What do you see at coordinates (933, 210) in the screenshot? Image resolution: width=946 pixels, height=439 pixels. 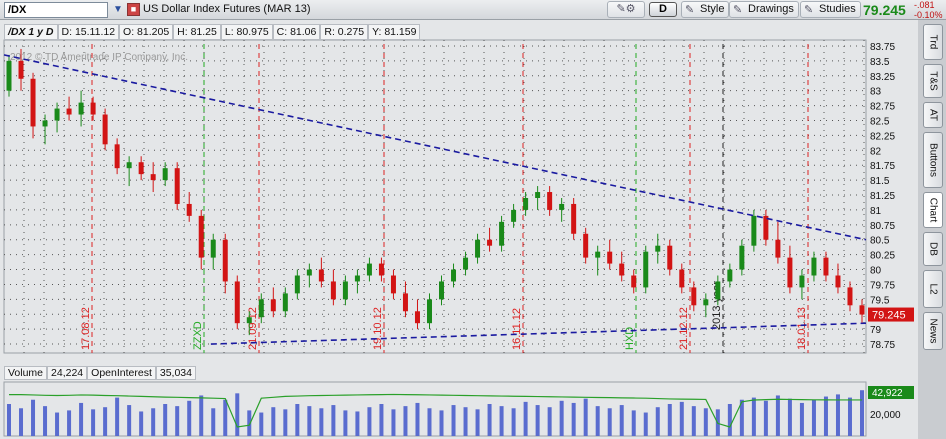 I see `tab-chart: Chart` at bounding box center [933, 210].